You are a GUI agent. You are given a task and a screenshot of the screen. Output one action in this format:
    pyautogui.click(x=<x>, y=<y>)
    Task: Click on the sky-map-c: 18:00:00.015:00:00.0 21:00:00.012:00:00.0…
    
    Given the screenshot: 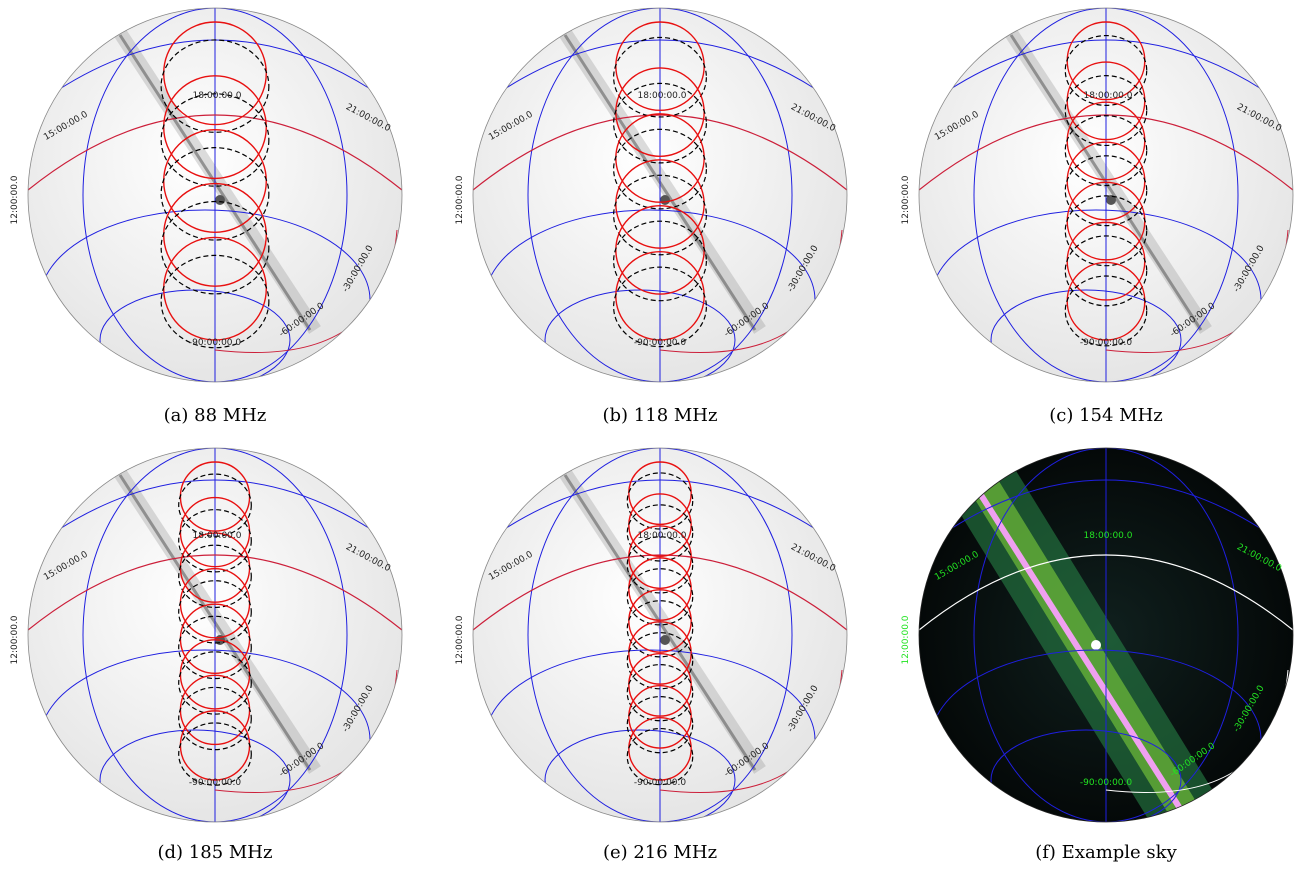 What is the action you would take?
    pyautogui.click(x=1097, y=195)
    